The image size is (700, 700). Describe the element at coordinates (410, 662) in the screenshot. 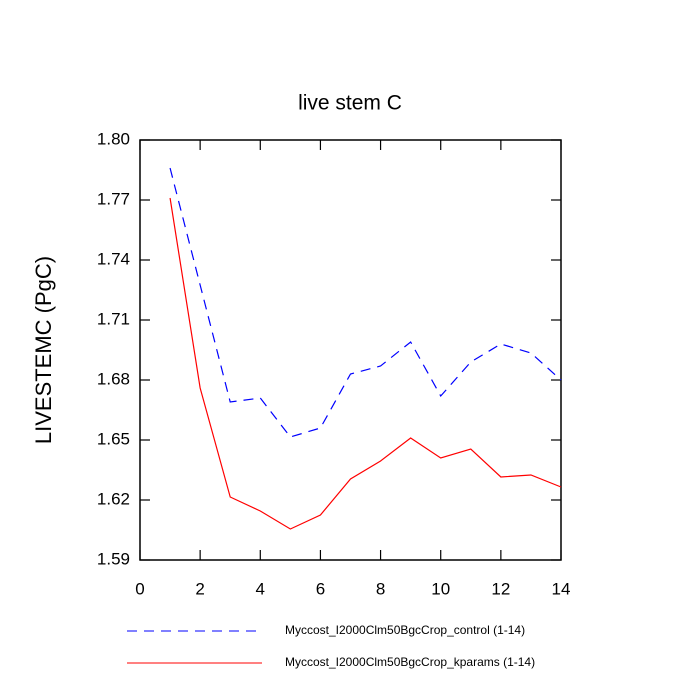

I see `legend-label: Myccost_I2000Clm50BgcCrop_kparams (1-14)` at that location.